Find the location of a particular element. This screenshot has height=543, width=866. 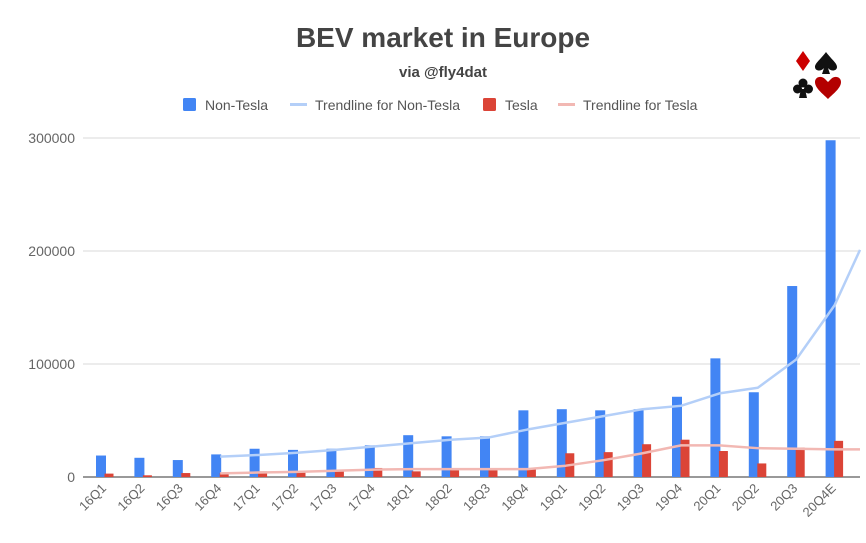

legend-label: Trendline for Non-Tesla is located at coordinates (387, 105).